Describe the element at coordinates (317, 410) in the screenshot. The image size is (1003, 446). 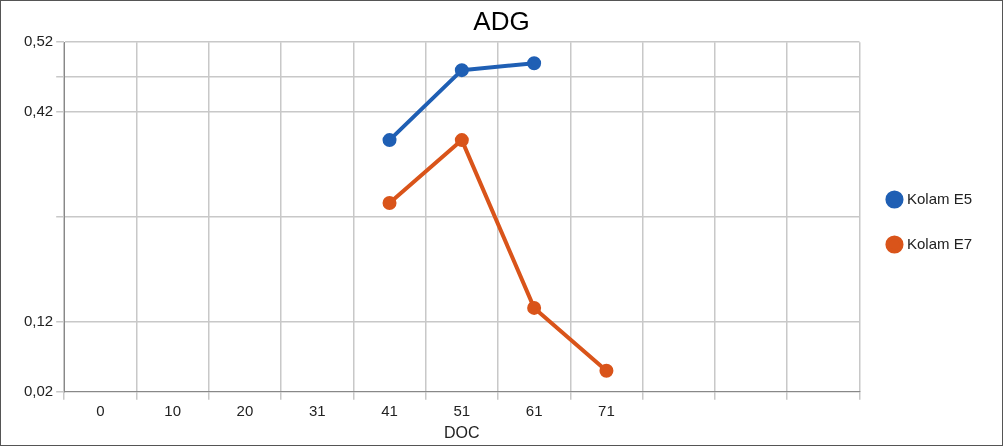
I see `x-tick-label: 31` at that location.